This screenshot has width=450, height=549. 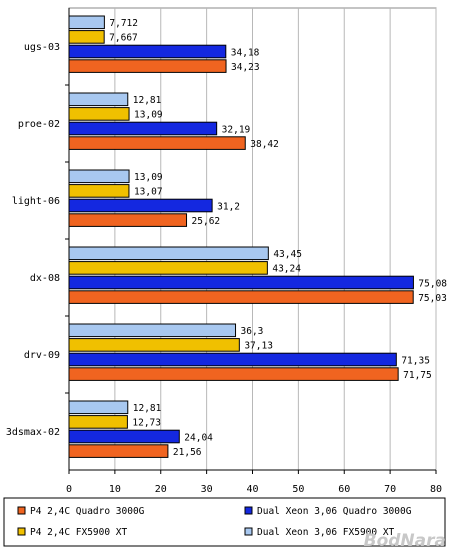 What do you see at coordinates (390, 489) in the screenshot?
I see `x-tick-label: 70` at bounding box center [390, 489].